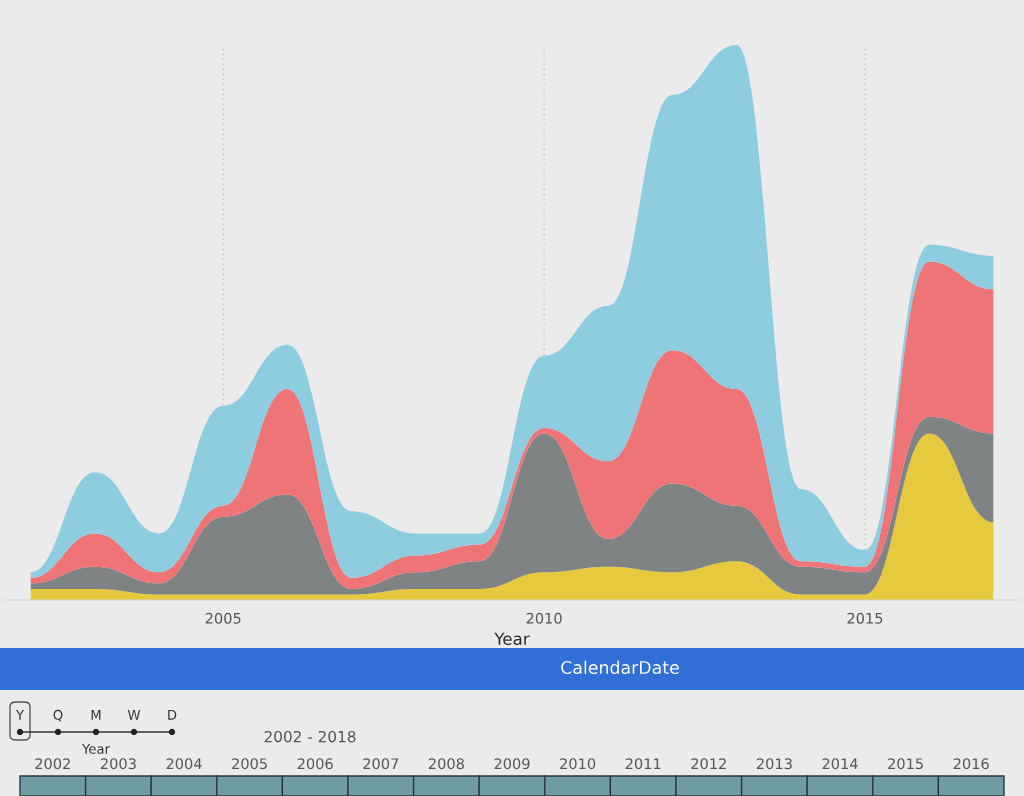  Describe the element at coordinates (708, 764) in the screenshot. I see `text: 2012` at that location.